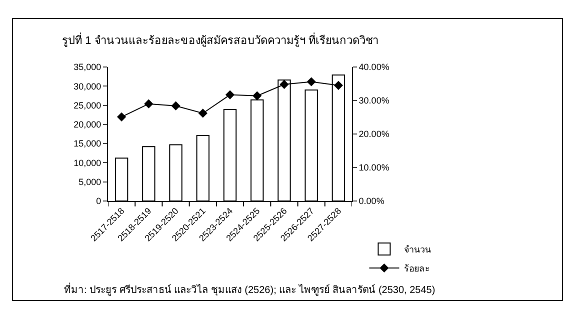 Image resolution: width=575 pixels, height=323 pixels. What do you see at coordinates (88, 143) in the screenshot?
I see `y-tick-label: 15,000` at bounding box center [88, 143].